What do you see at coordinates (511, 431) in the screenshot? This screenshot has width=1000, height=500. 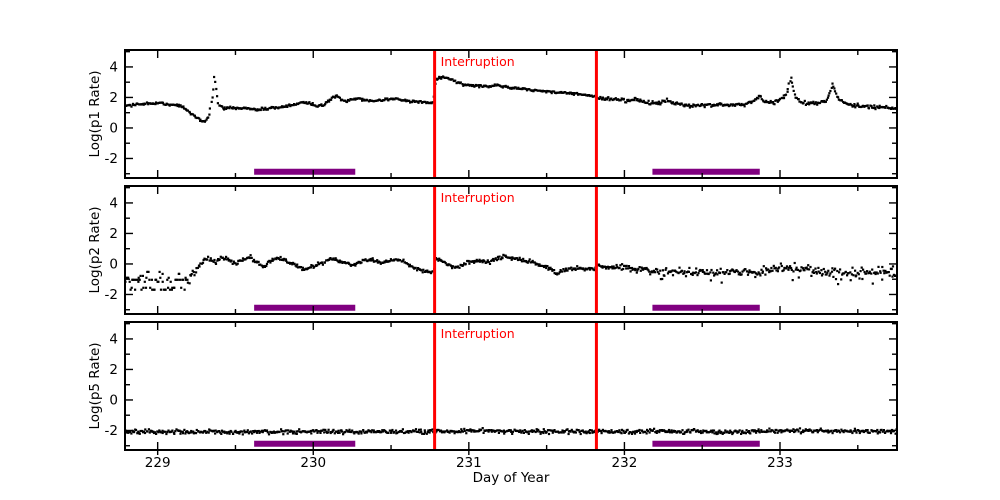 I see `data-series` at bounding box center [511, 431].